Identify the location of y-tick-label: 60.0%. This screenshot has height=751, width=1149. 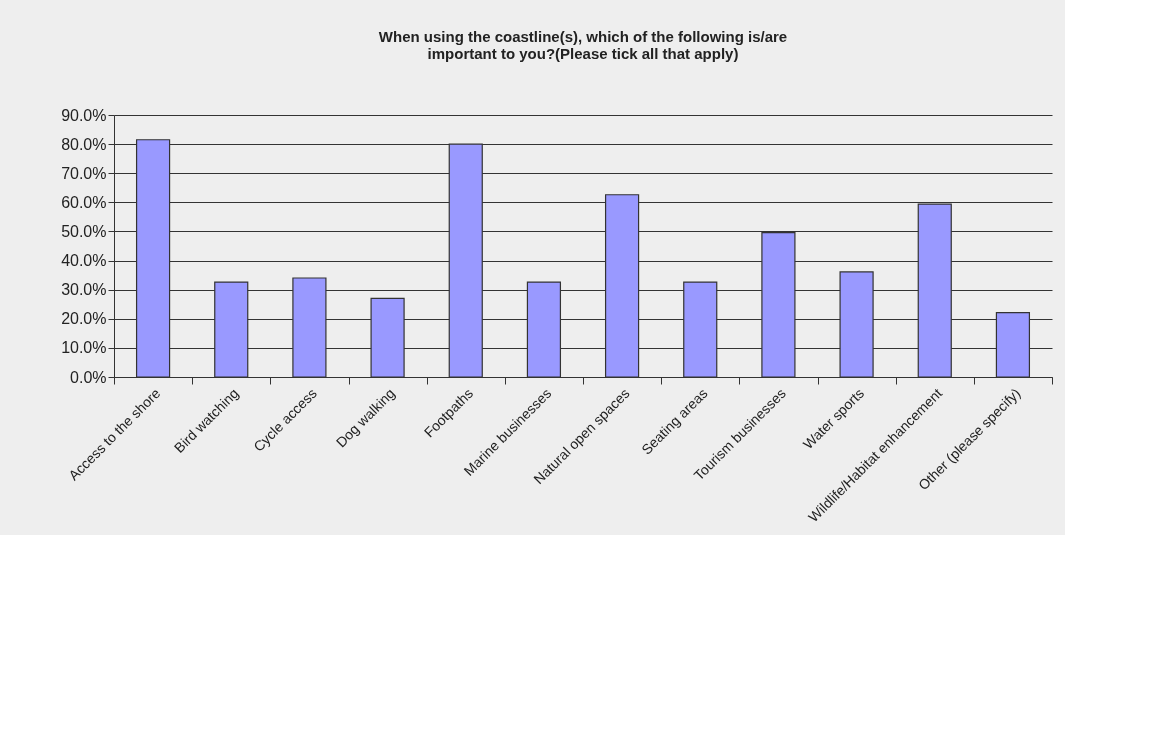
(84, 202).